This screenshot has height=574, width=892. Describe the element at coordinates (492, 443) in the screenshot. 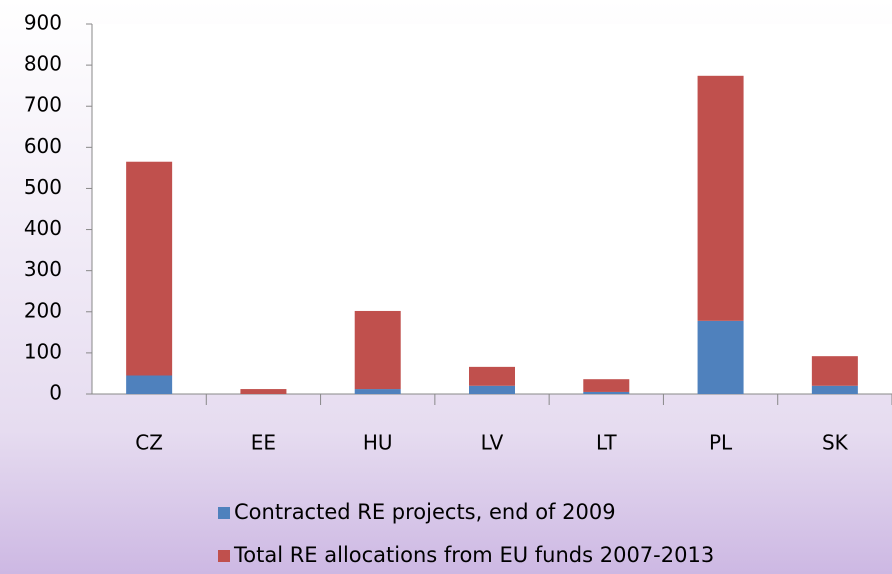

I see `x-tick-label: LV` at that location.